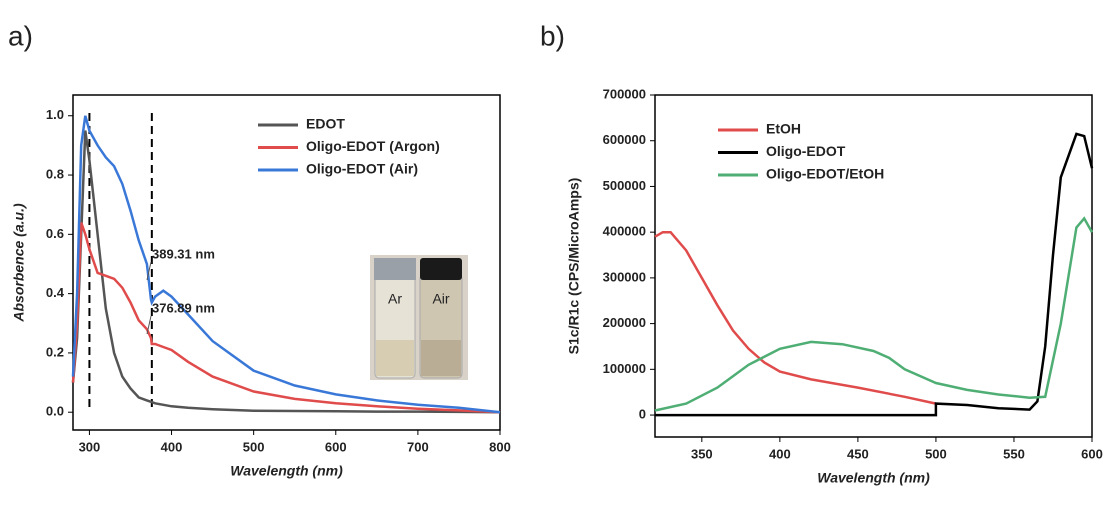 The width and height of the screenshot is (1110, 505). What do you see at coordinates (418, 446) in the screenshot?
I see `x-tick-label: 700` at bounding box center [418, 446].